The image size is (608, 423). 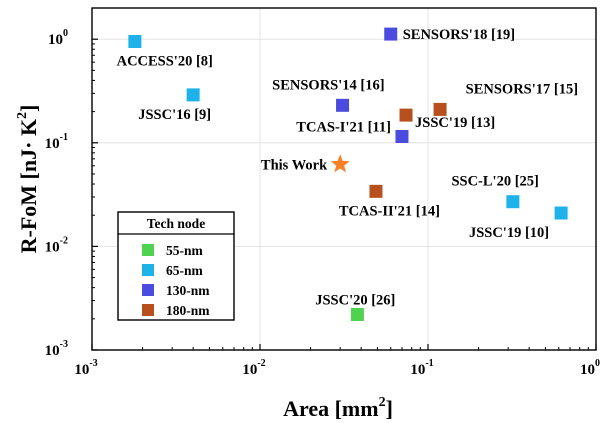 What do you see at coordinates (522, 89) in the screenshot?
I see `data-point-label: SENSORS'17 [15]` at bounding box center [522, 89].